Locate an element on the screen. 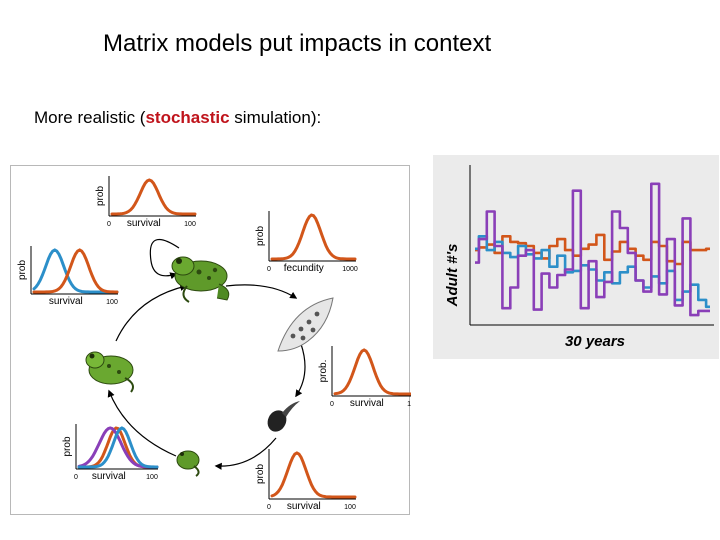 The width and height of the screenshot is (720, 540). mini-plot-adult-survival: prob survival 0 100 is located at coordinates (146, 202).